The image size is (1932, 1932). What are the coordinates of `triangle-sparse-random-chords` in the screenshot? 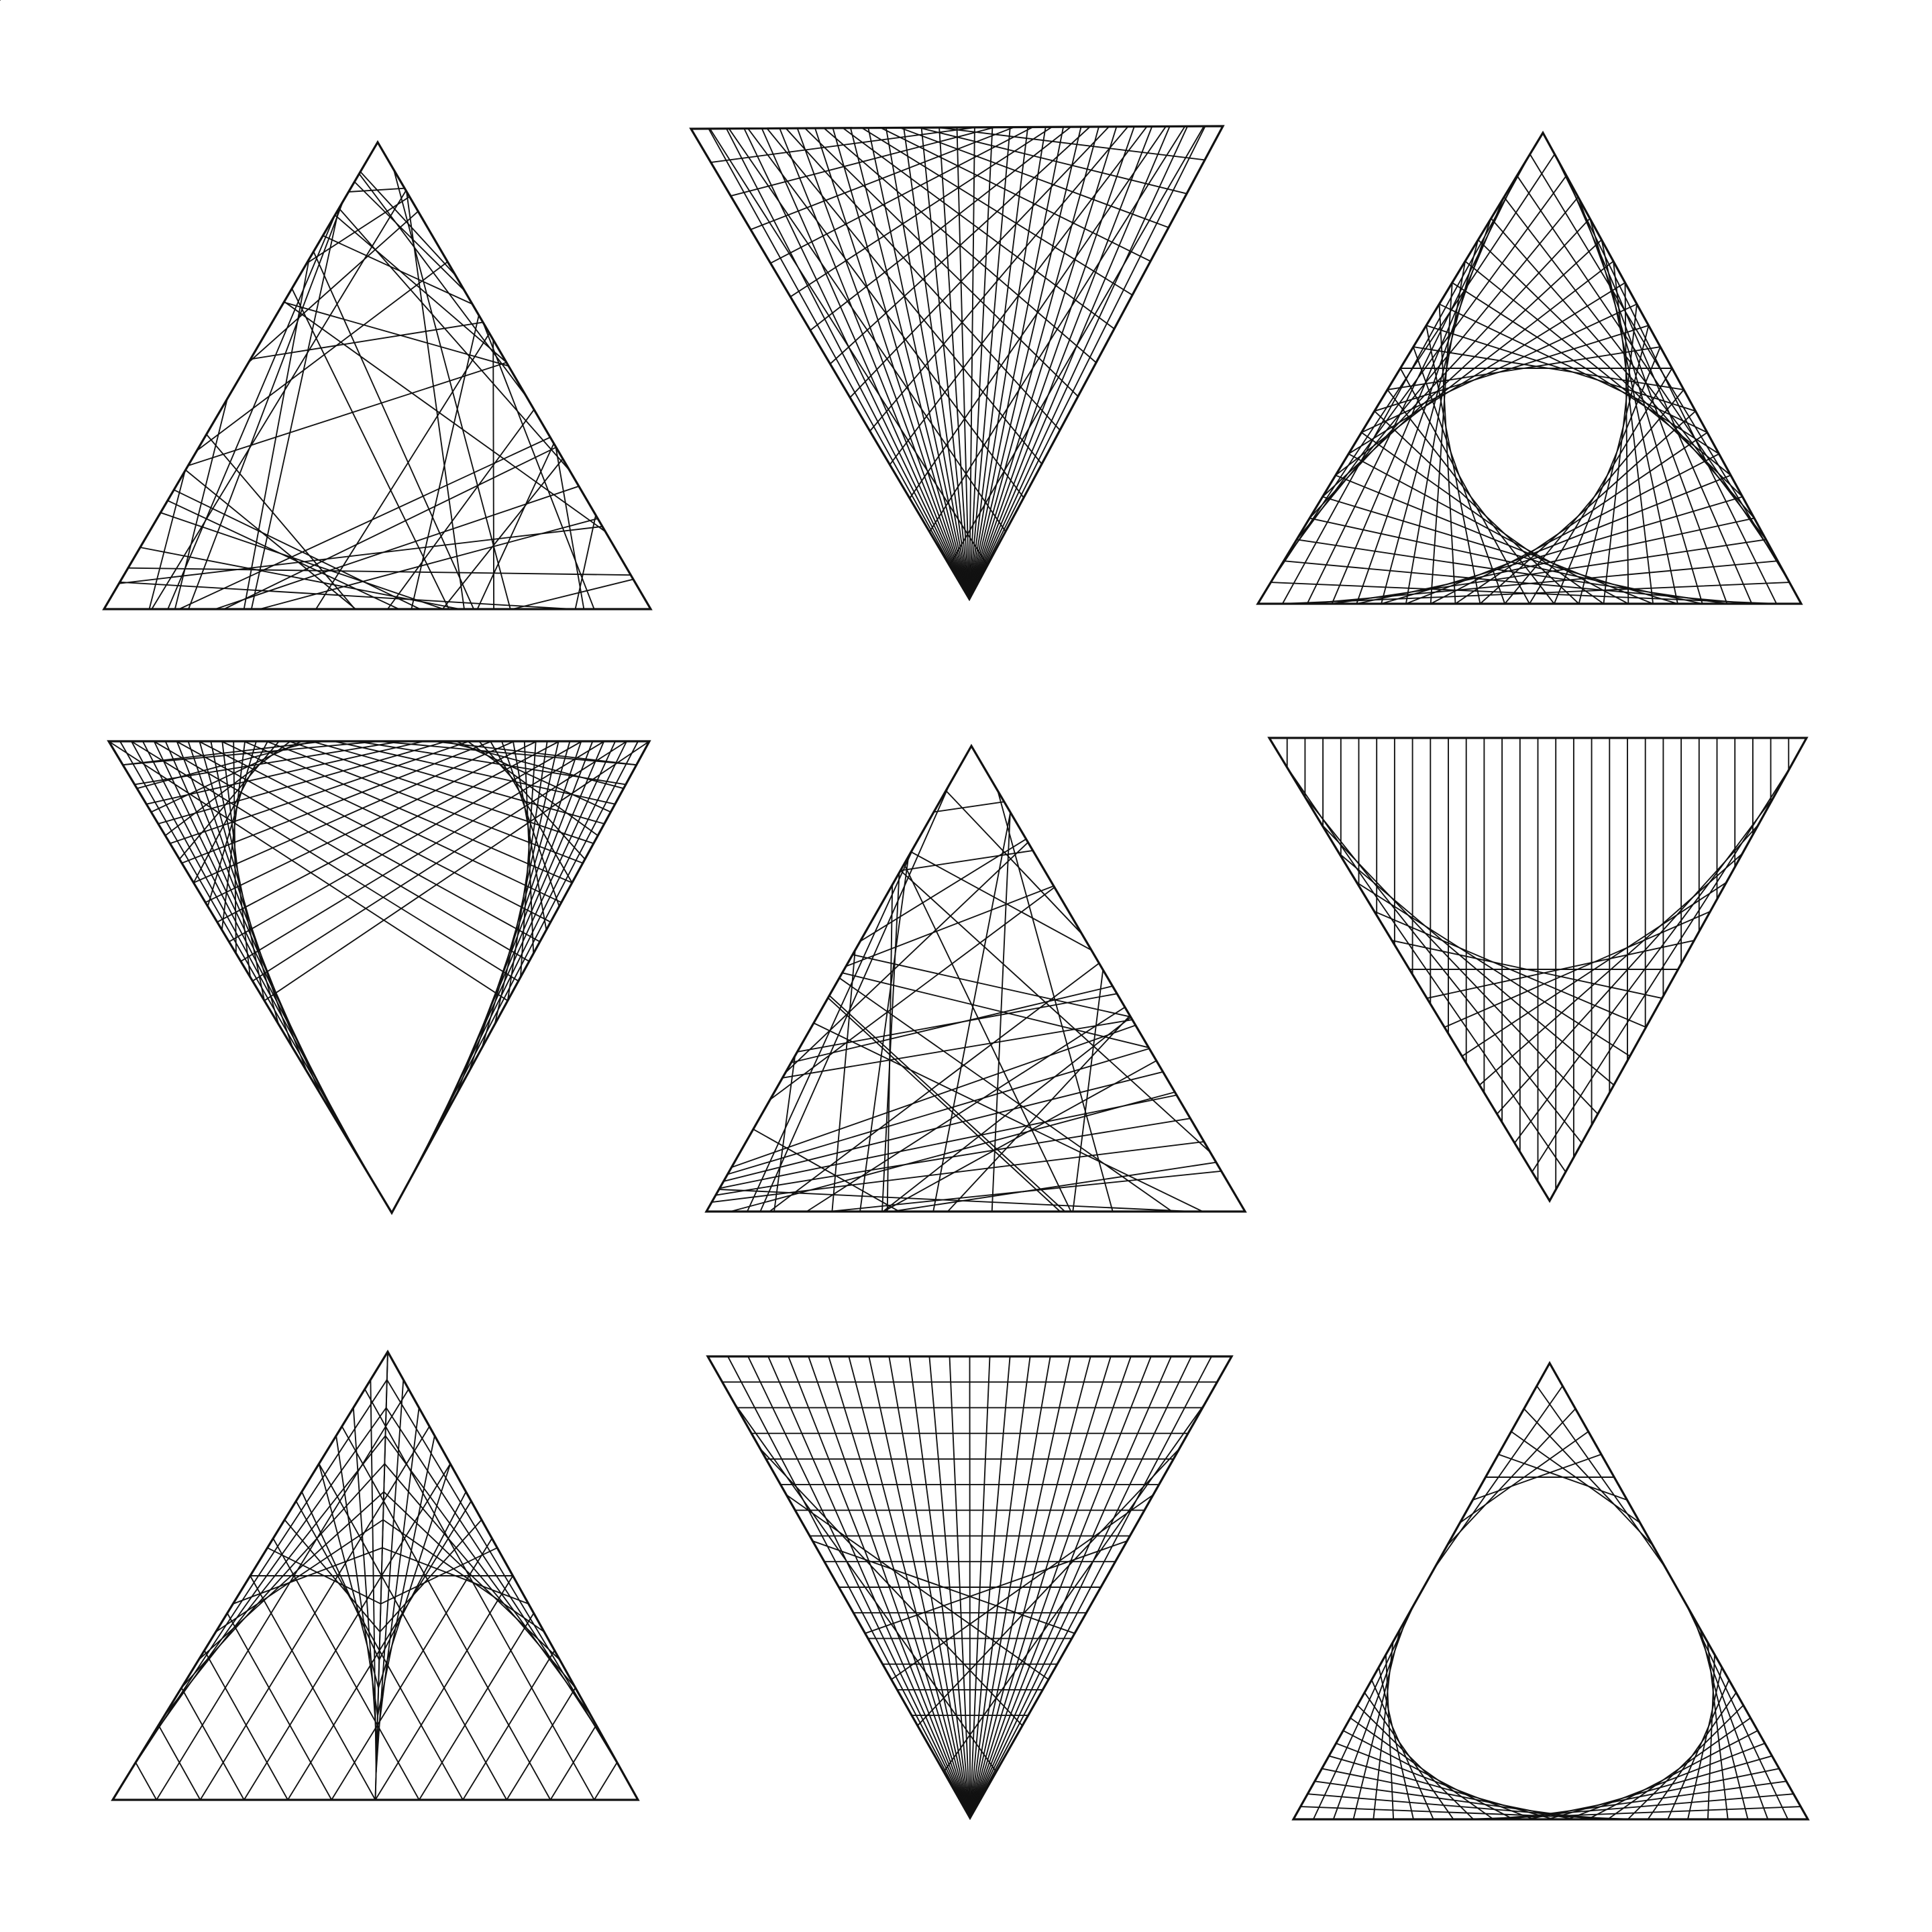 It's located at (975, 978).